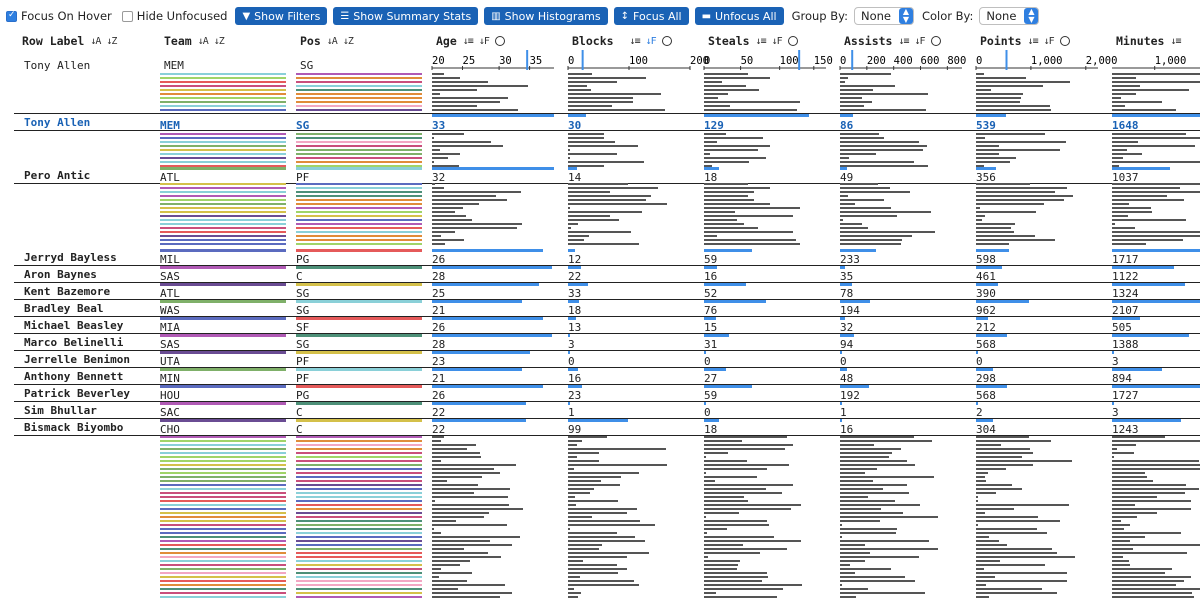  I want to click on row-cell-team: SAC, so click(170, 412).